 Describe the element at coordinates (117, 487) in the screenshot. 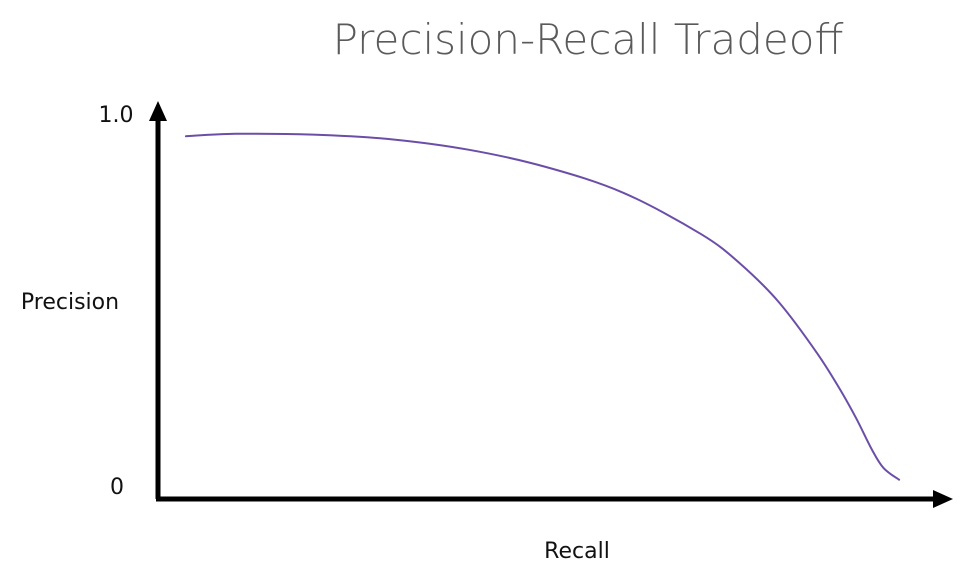

I see `y-tick-bottom: 0` at that location.